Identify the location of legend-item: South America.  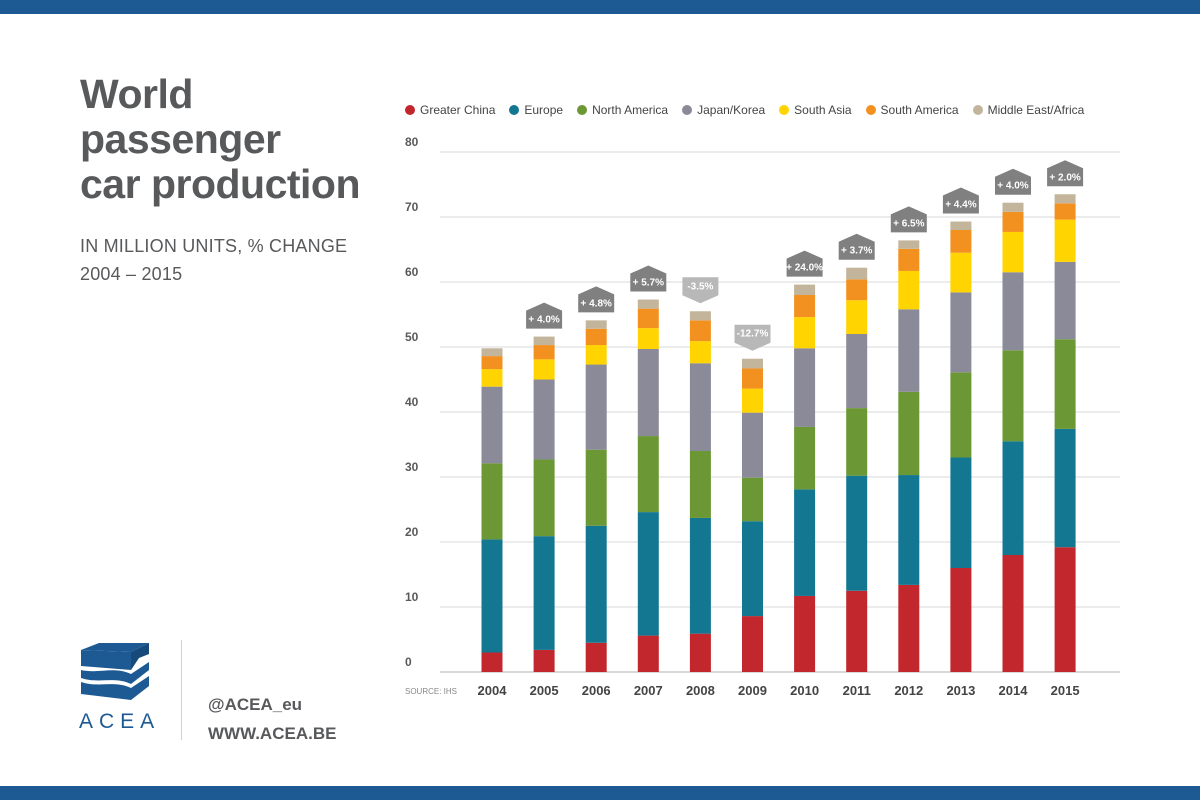
(912, 110).